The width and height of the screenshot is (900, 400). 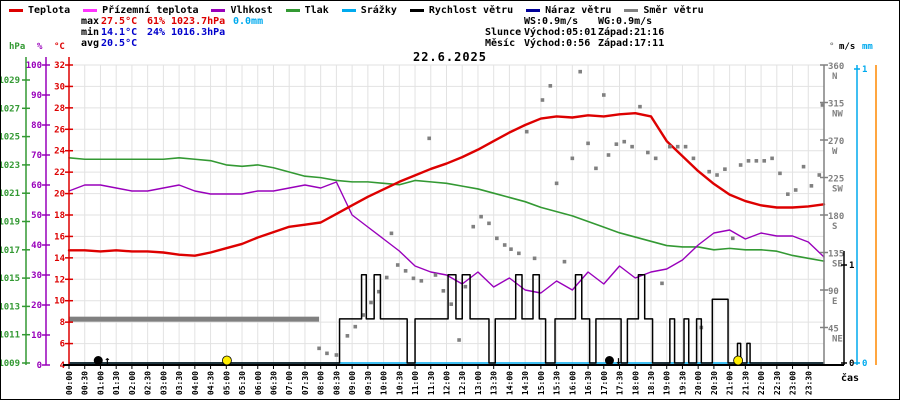 I want to click on svg-text: 19:30, so click(x=682, y=383).